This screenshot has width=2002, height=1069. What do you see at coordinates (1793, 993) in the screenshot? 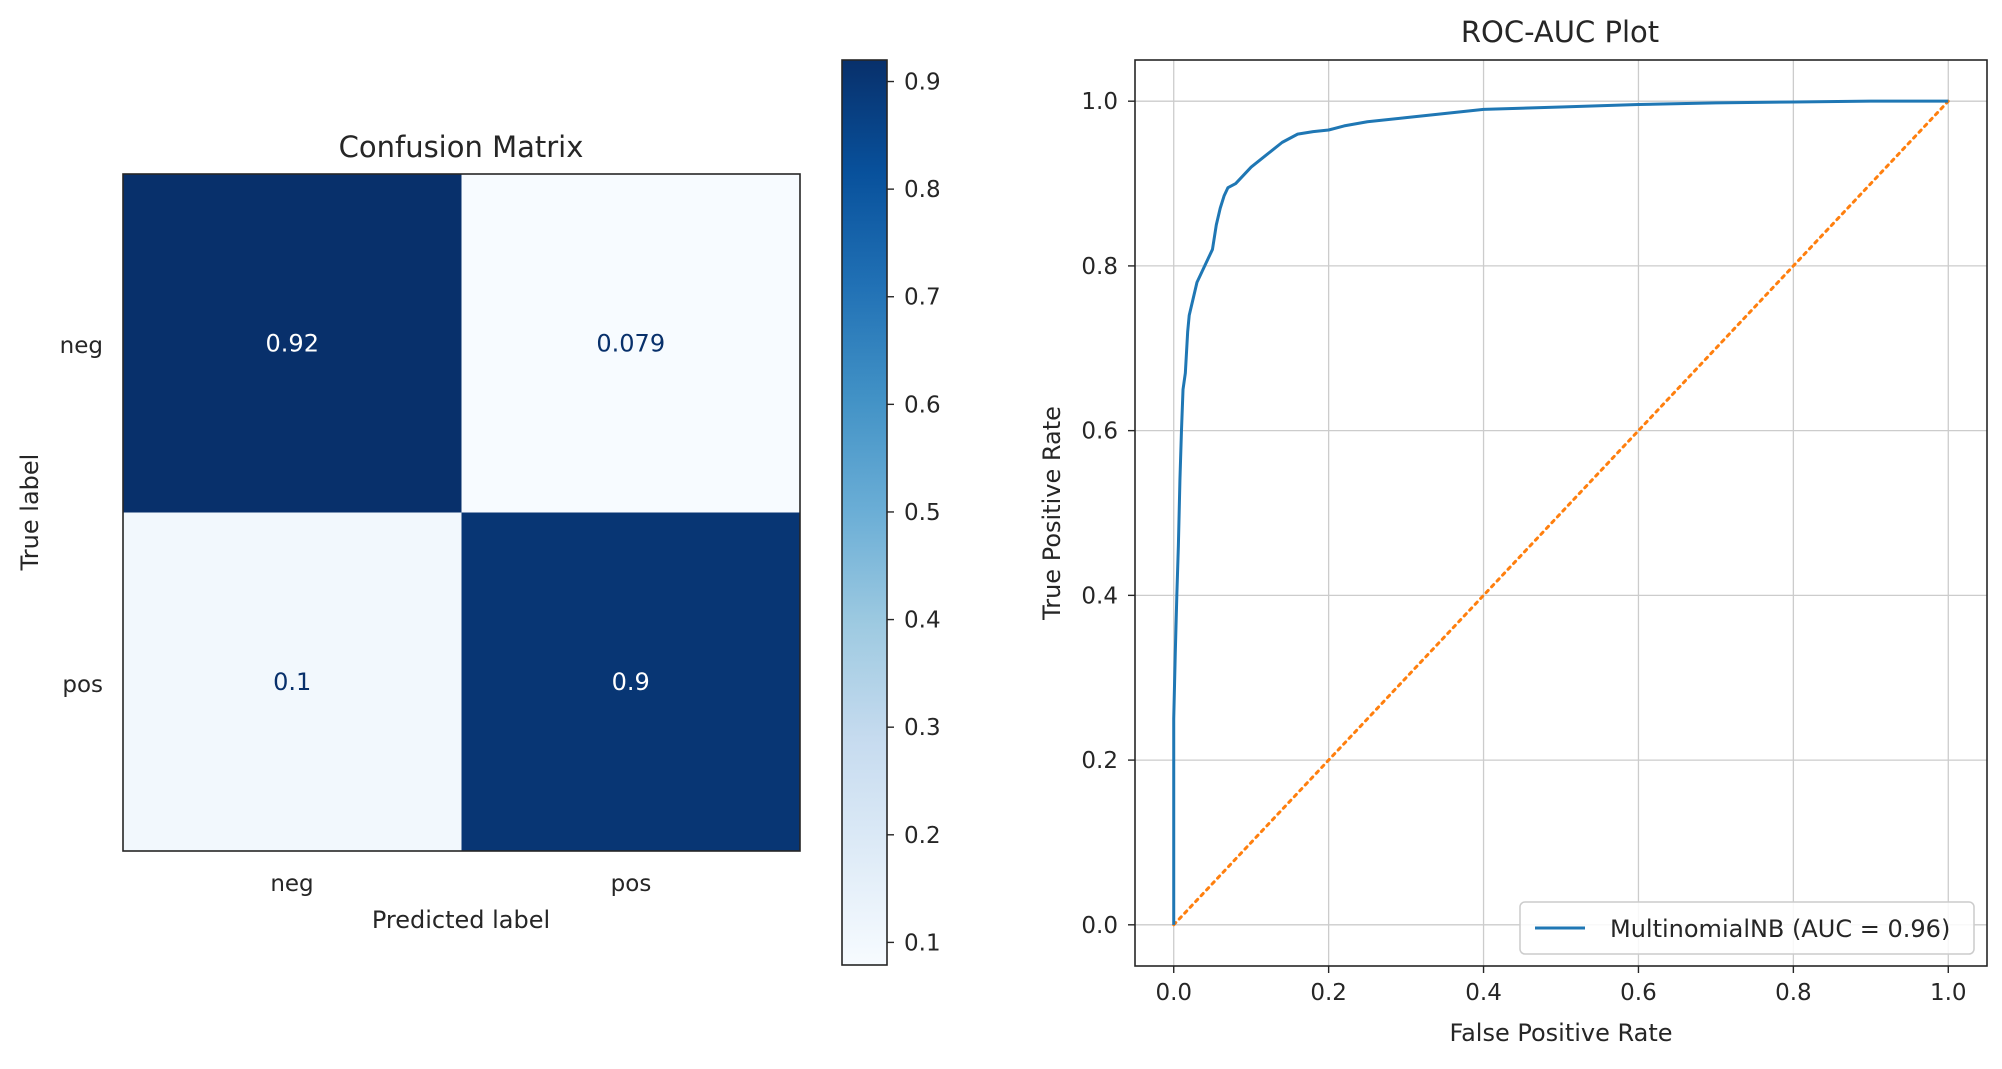
I see `roc-xtick-label: 0.8` at bounding box center [1793, 993].